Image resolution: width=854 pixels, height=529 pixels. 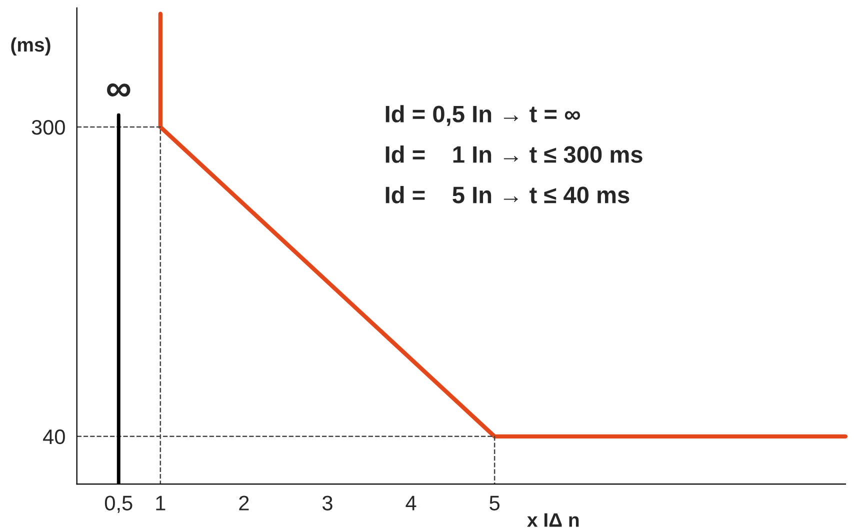 I want to click on annotation: Id = 0,5 In → t = ∞, so click(x=483, y=115).